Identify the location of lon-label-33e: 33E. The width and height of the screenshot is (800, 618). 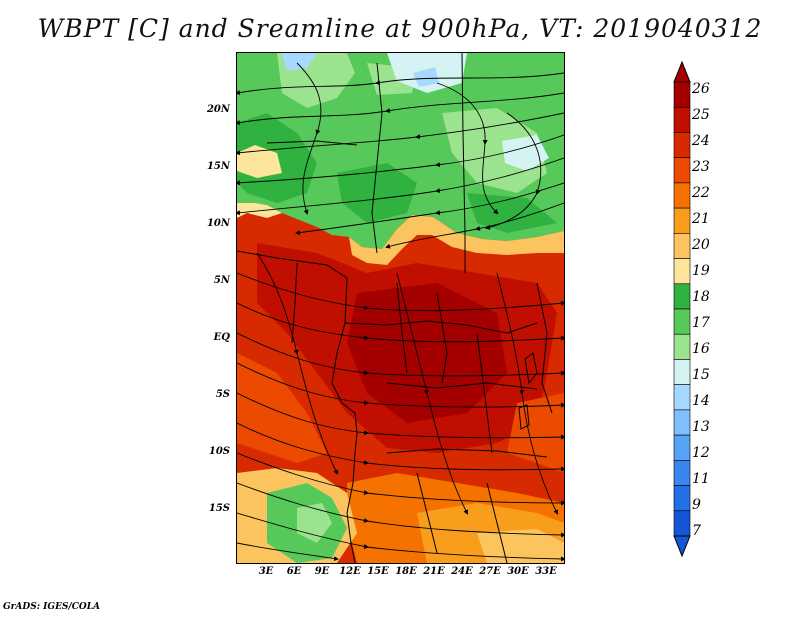
(546, 571).